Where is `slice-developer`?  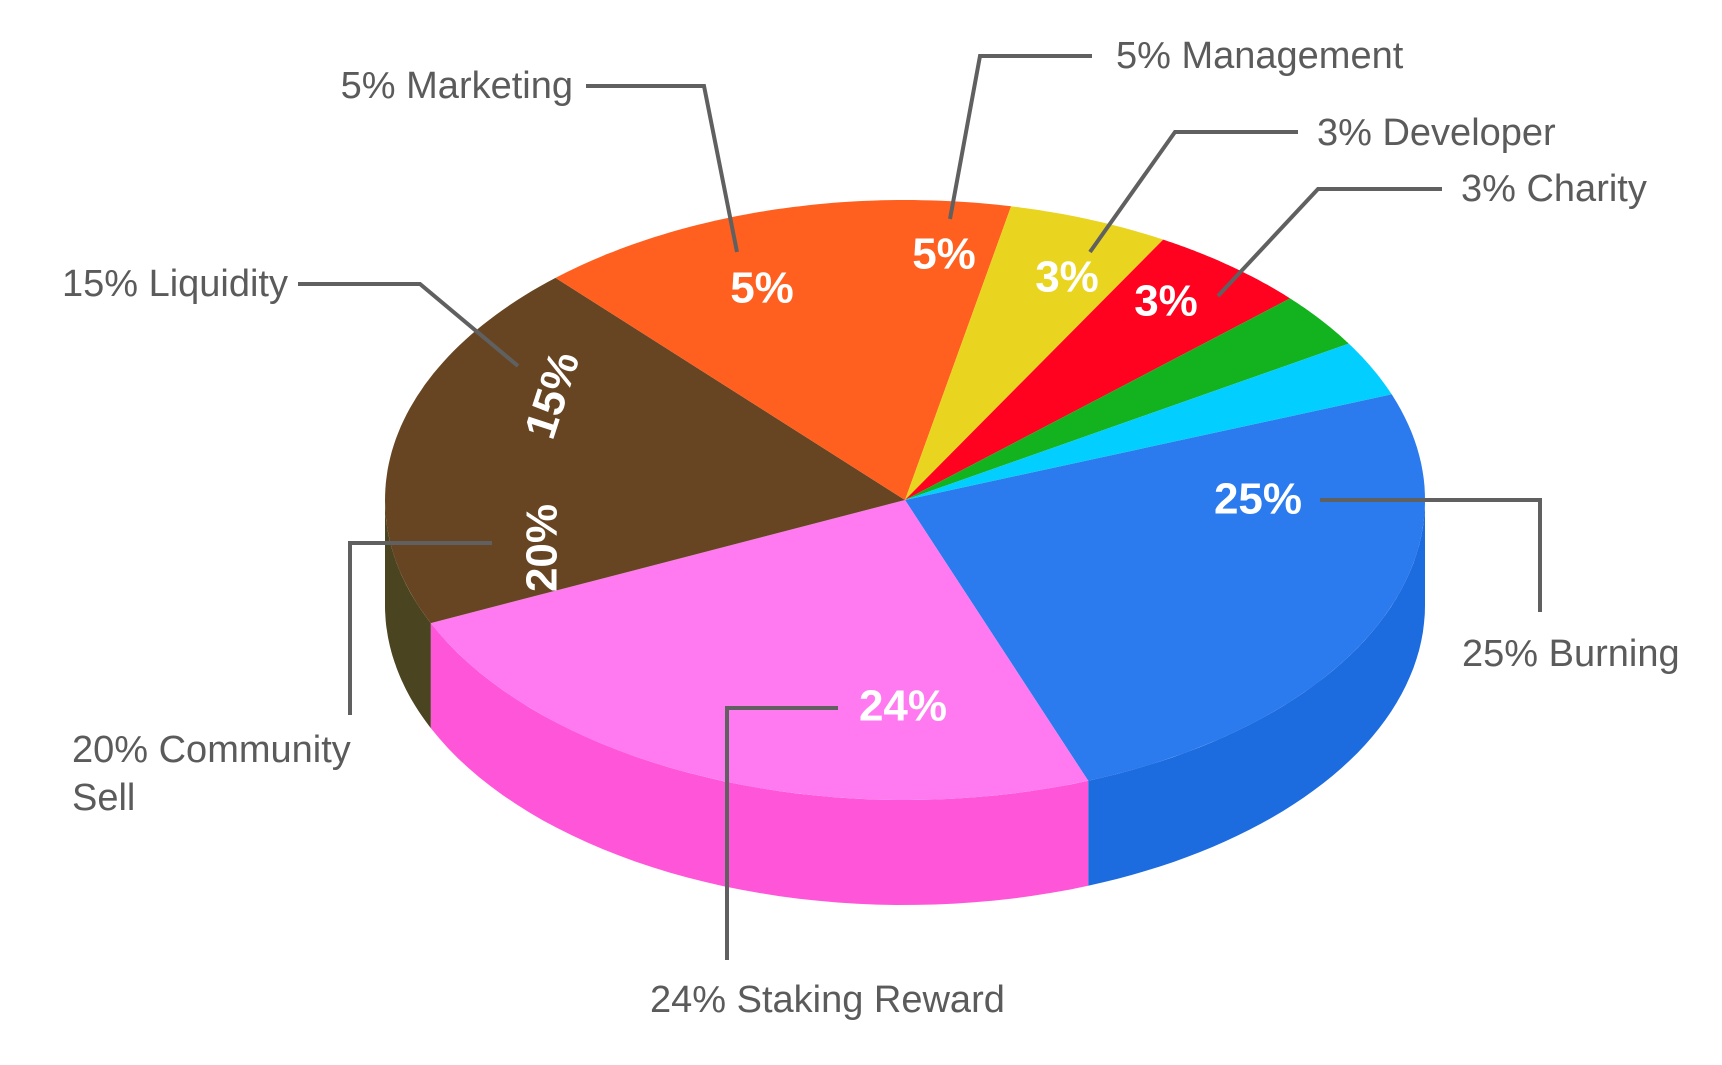
slice-developer is located at coordinates (1127, 399).